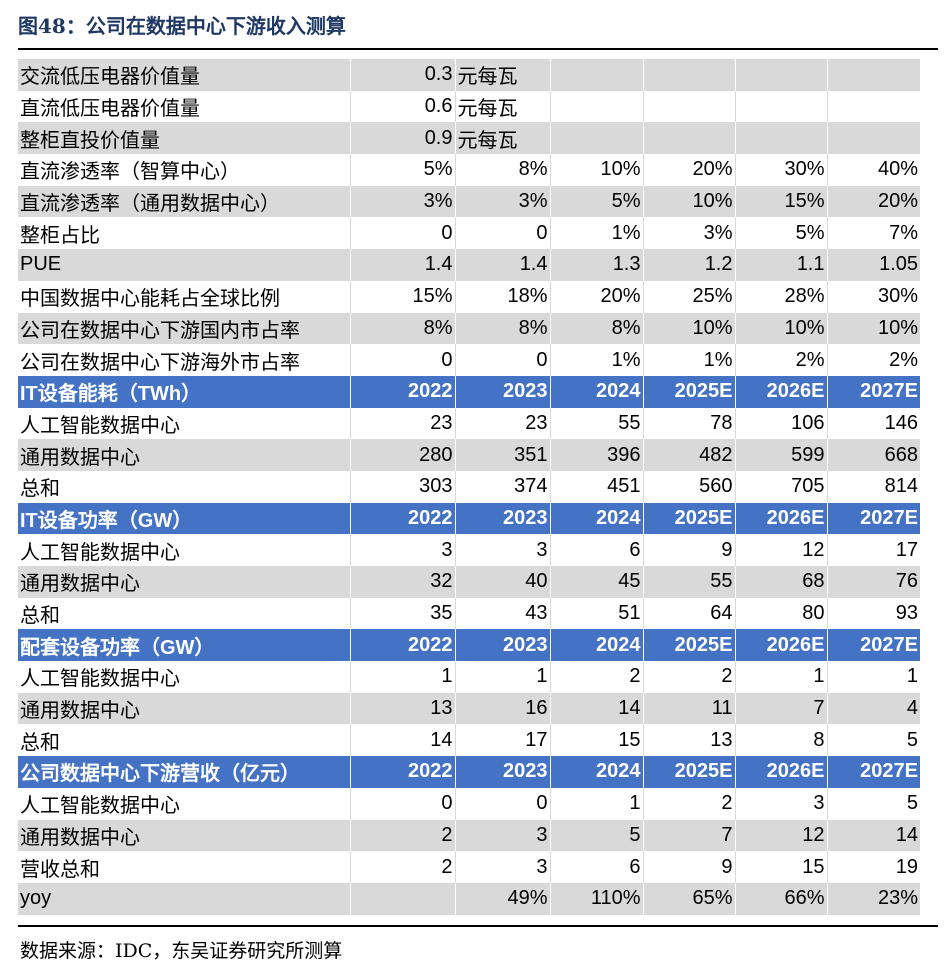 This screenshot has height=970, width=945. Describe the element at coordinates (184, 518) in the screenshot. I see `row-label: IT设备功率（GW）` at that location.